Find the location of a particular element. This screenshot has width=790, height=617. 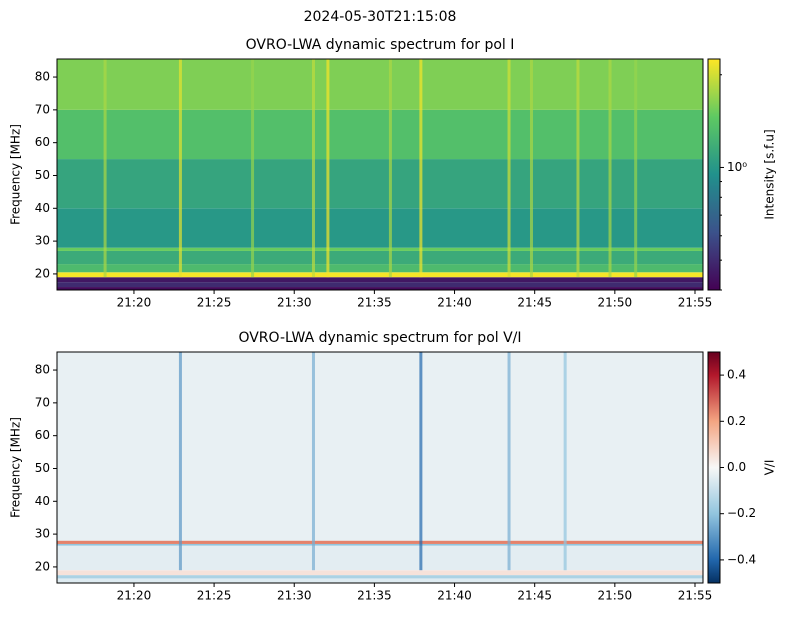

axes-title: OVRO-LWA dynamic spectrum for pol V/I is located at coordinates (379, 338).